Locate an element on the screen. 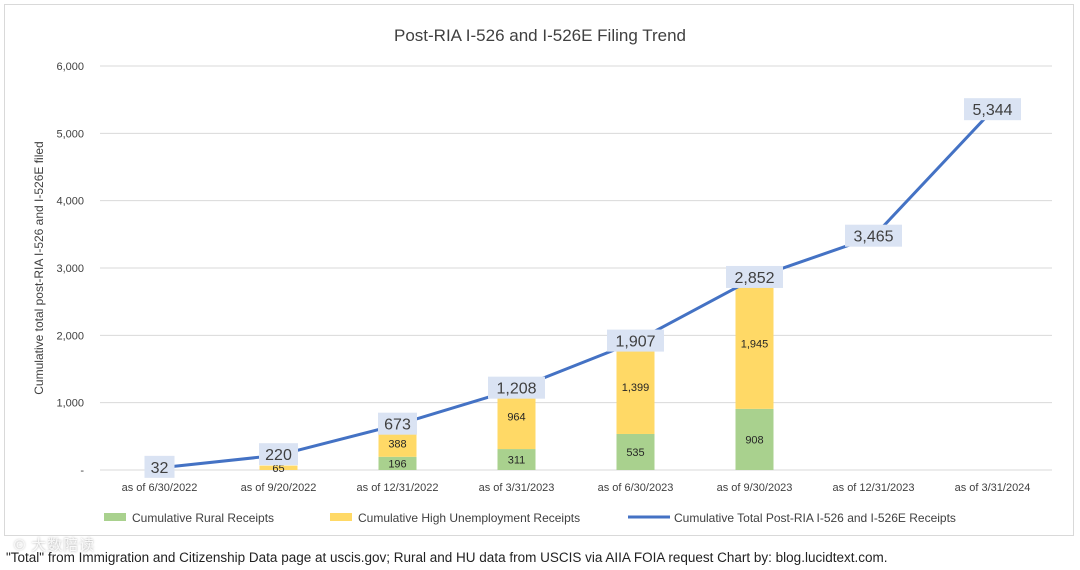  bar-segment-label: 1,945 is located at coordinates (755, 344).